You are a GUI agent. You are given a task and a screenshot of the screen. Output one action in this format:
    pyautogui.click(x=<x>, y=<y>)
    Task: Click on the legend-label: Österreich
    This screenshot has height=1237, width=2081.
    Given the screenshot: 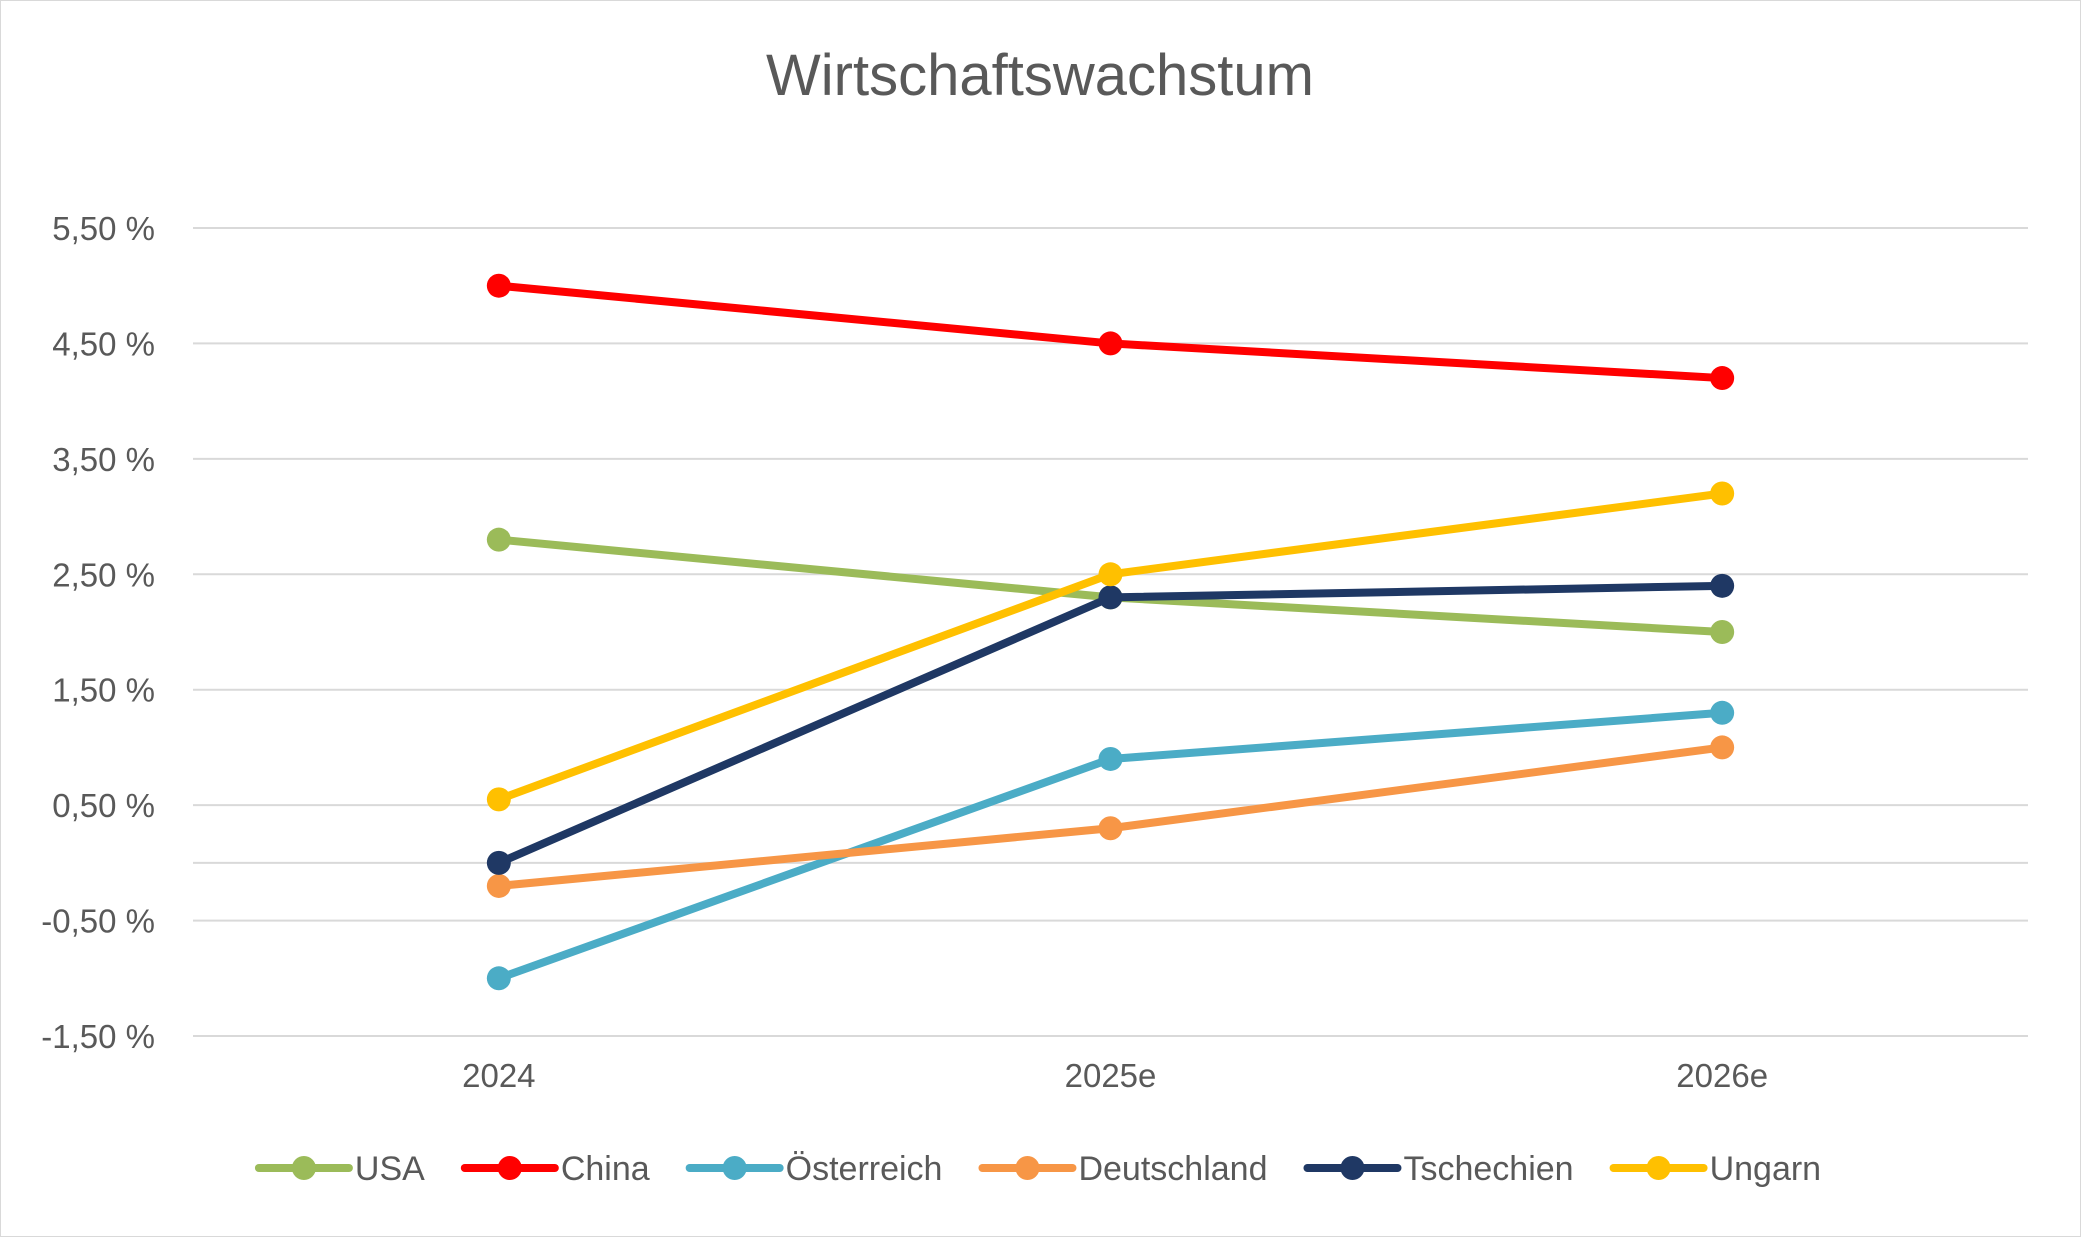 What is the action you would take?
    pyautogui.click(x=864, y=1169)
    